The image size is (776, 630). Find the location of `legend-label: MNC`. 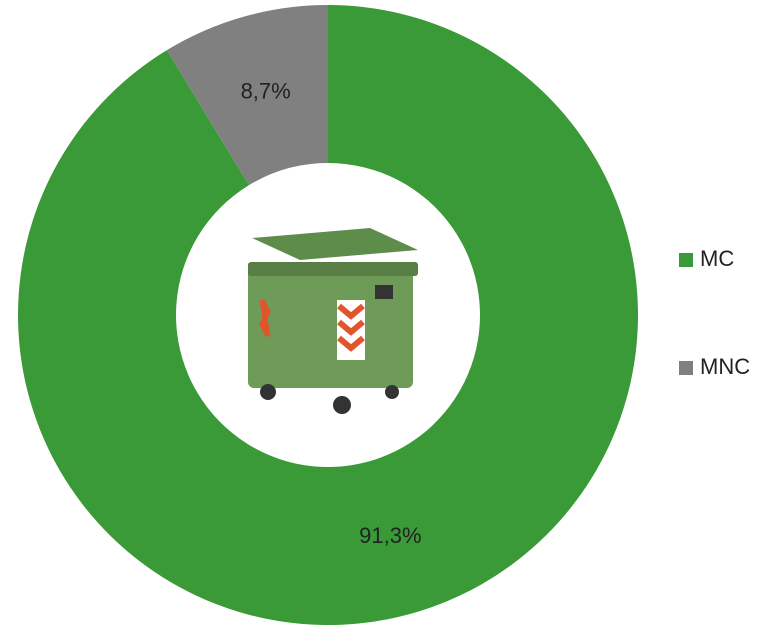

legend-label: MNC is located at coordinates (725, 366).